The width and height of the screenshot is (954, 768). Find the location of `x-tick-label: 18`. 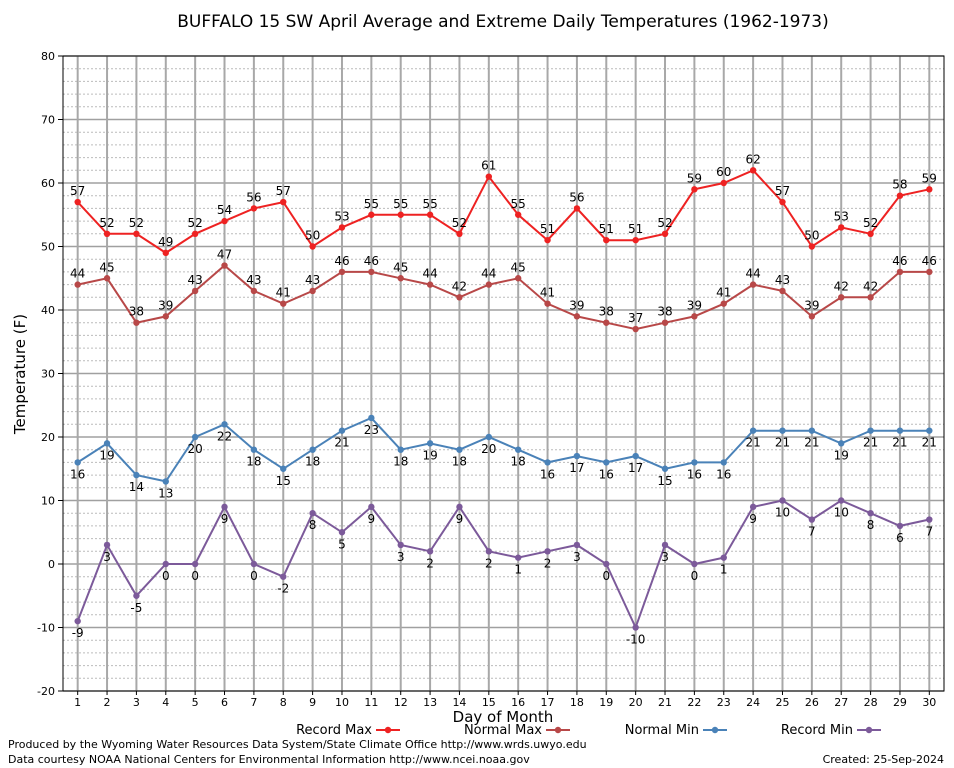

x-tick-label: 18 is located at coordinates (577, 702).